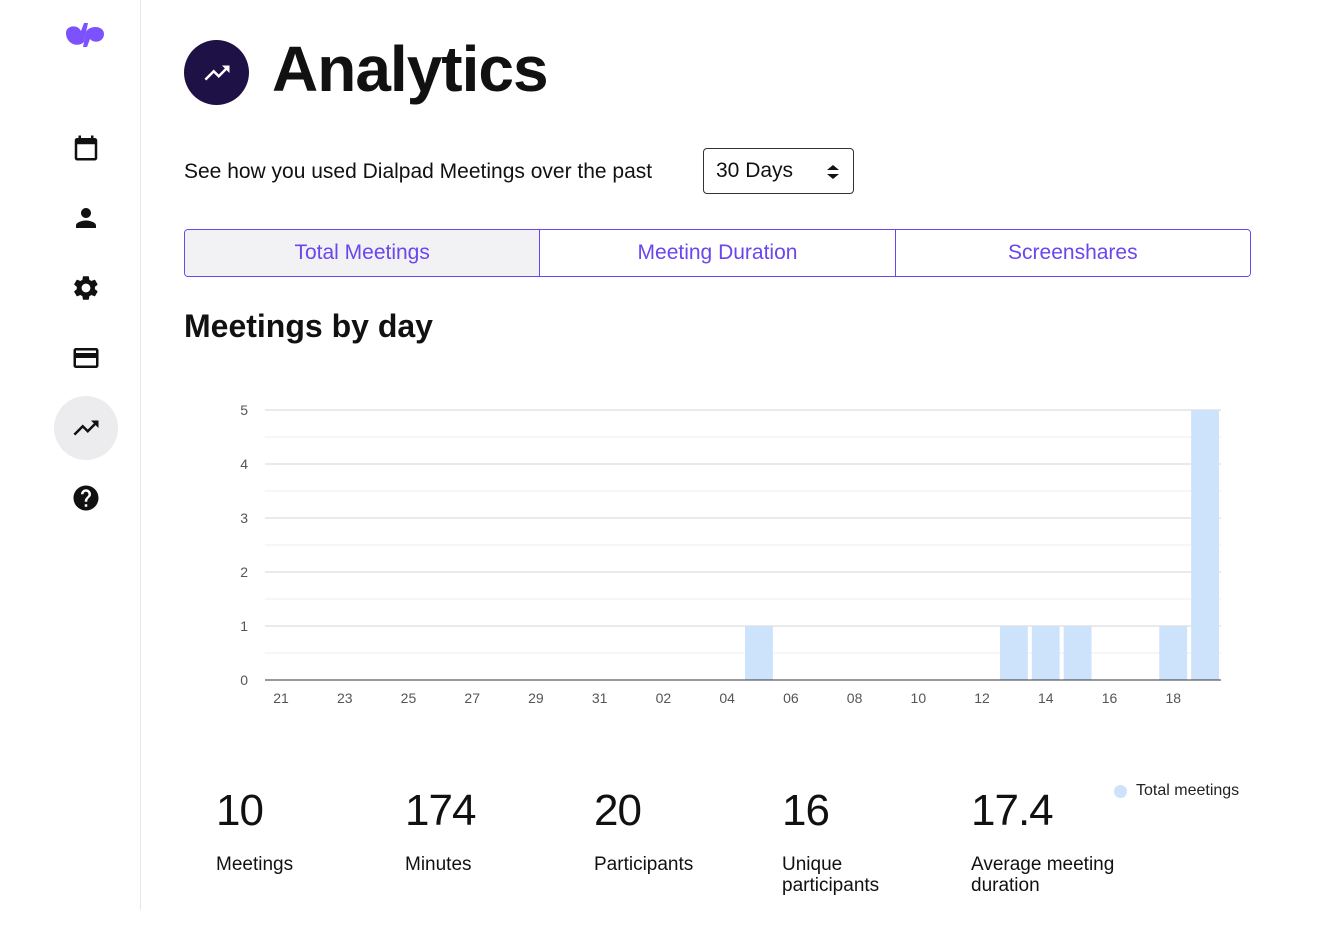  I want to click on date-range-select: 30 Days, so click(778, 171).